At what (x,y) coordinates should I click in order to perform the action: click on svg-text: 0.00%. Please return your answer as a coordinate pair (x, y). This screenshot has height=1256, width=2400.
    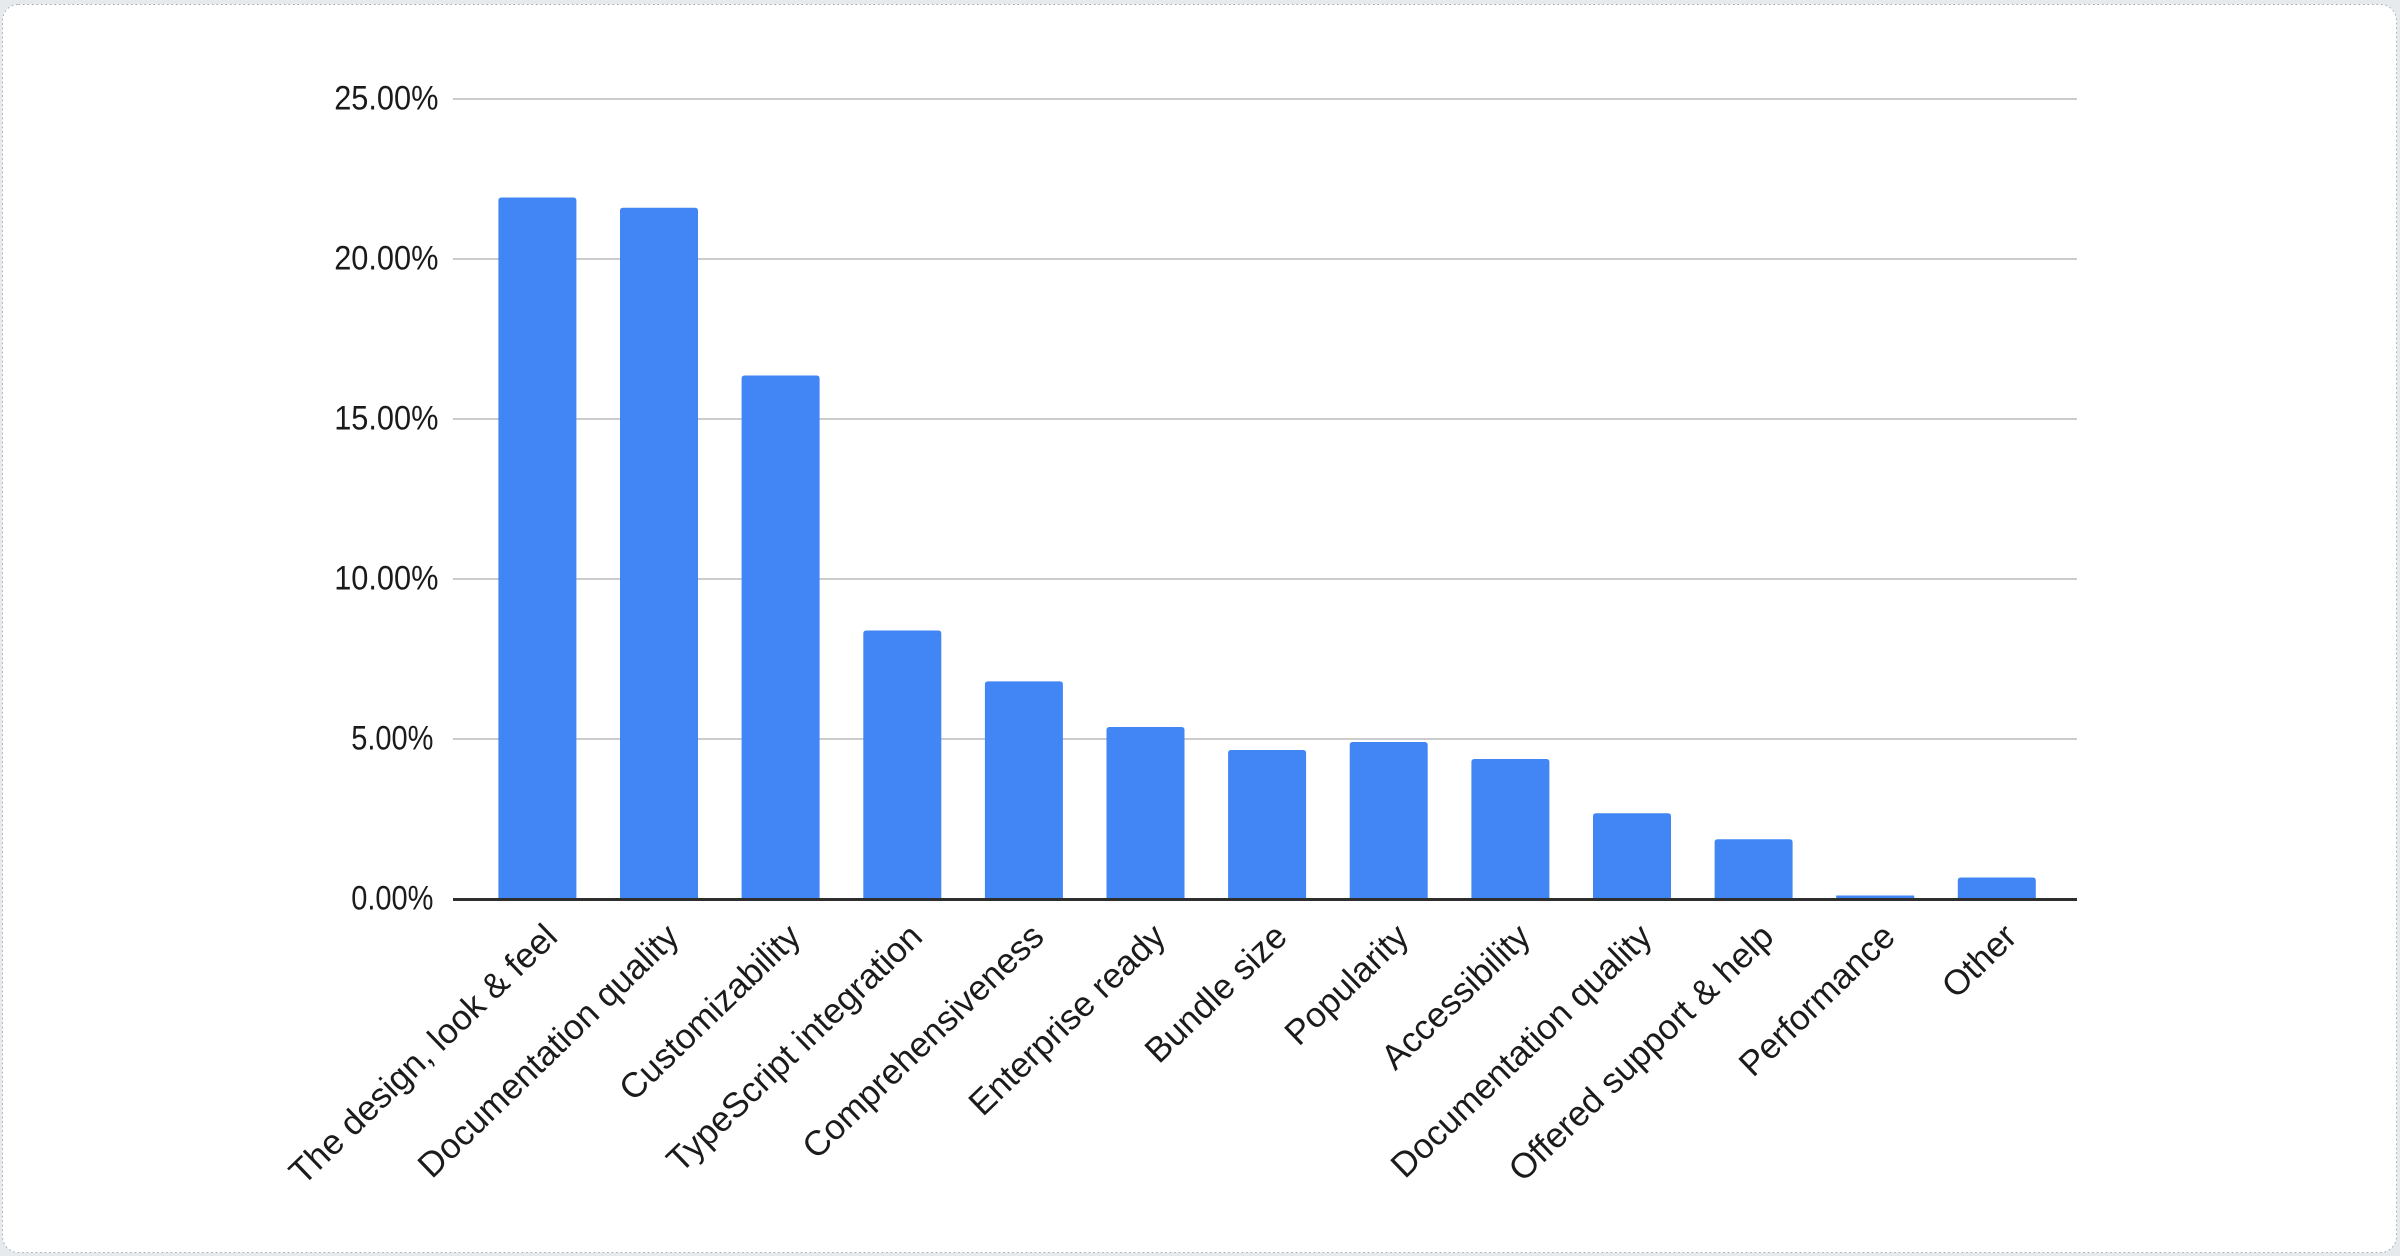
    Looking at the image, I should click on (392, 899).